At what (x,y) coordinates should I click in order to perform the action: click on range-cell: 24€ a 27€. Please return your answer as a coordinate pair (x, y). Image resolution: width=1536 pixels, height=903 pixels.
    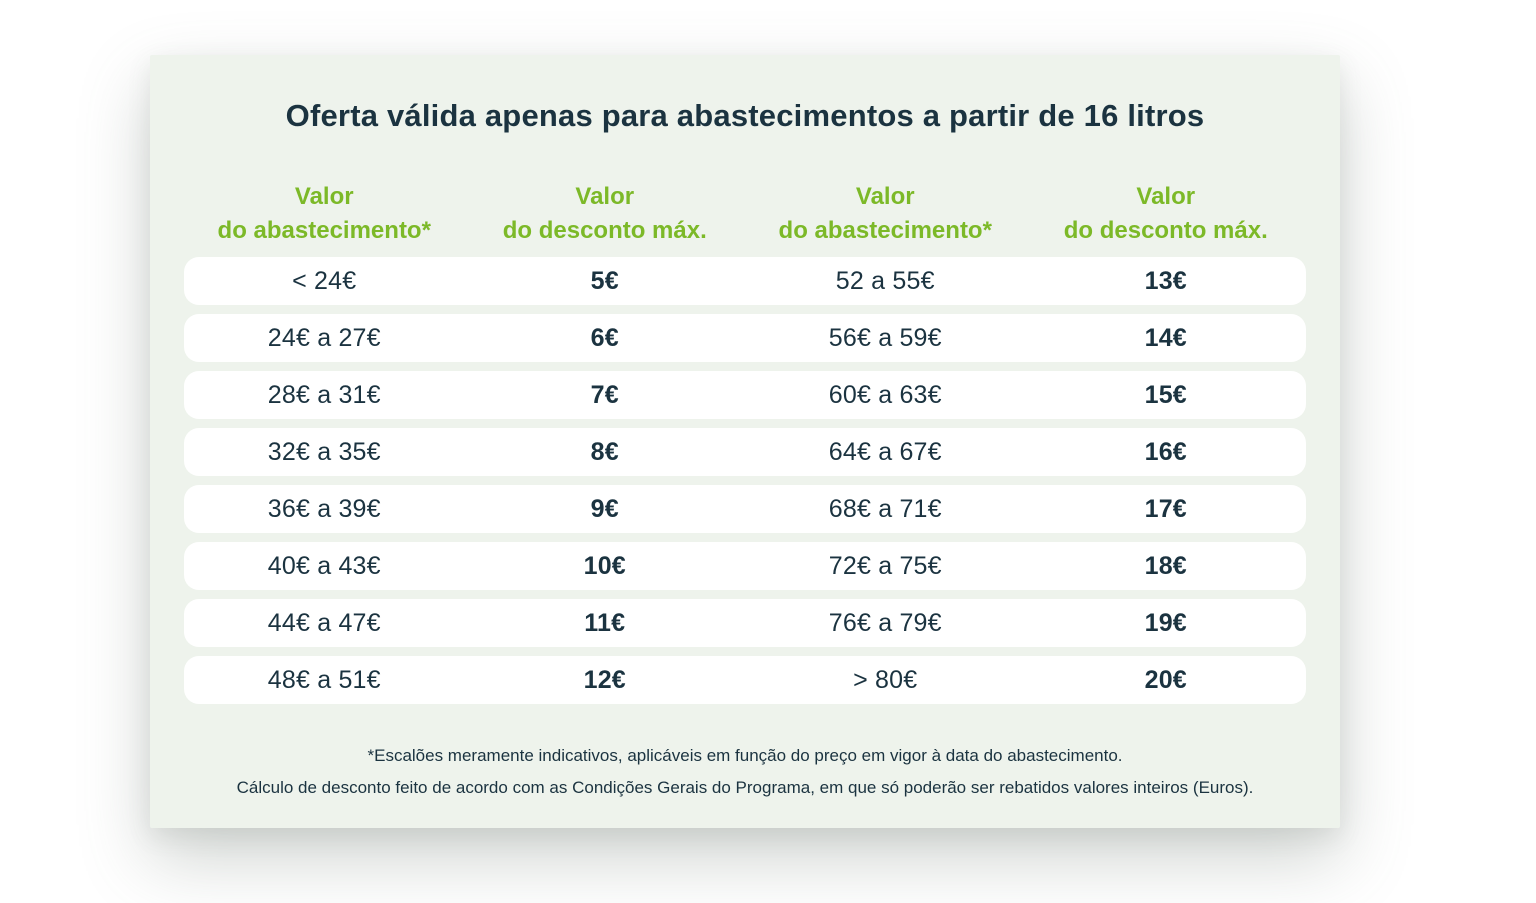
    Looking at the image, I should click on (324, 337).